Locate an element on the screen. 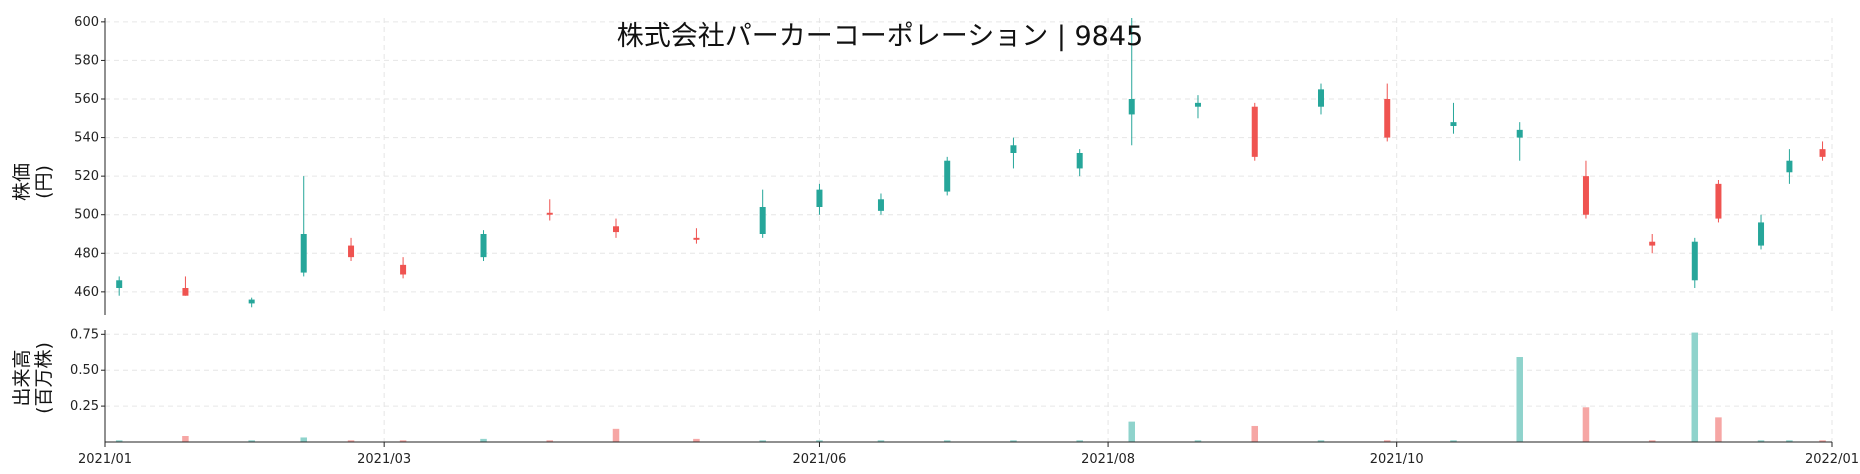 This screenshot has height=474, width=1860. x-tick-label: 2021/01 is located at coordinates (105, 459).